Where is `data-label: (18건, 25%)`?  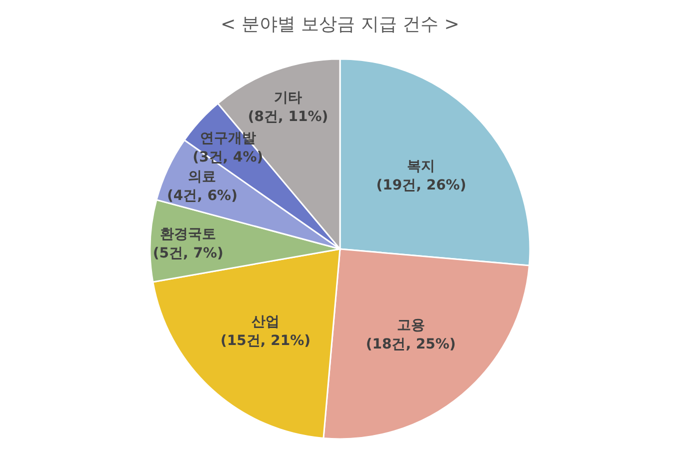 data-label: (18건, 25%) is located at coordinates (411, 344).